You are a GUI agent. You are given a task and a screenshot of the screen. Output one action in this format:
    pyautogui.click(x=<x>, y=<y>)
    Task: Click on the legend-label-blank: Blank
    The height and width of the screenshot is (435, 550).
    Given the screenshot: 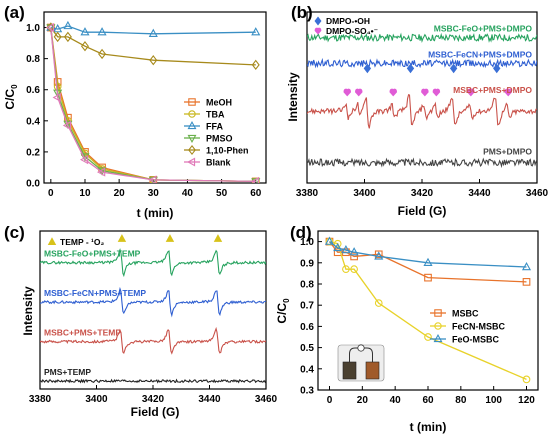 What is the action you would take?
    pyautogui.click(x=219, y=163)
    